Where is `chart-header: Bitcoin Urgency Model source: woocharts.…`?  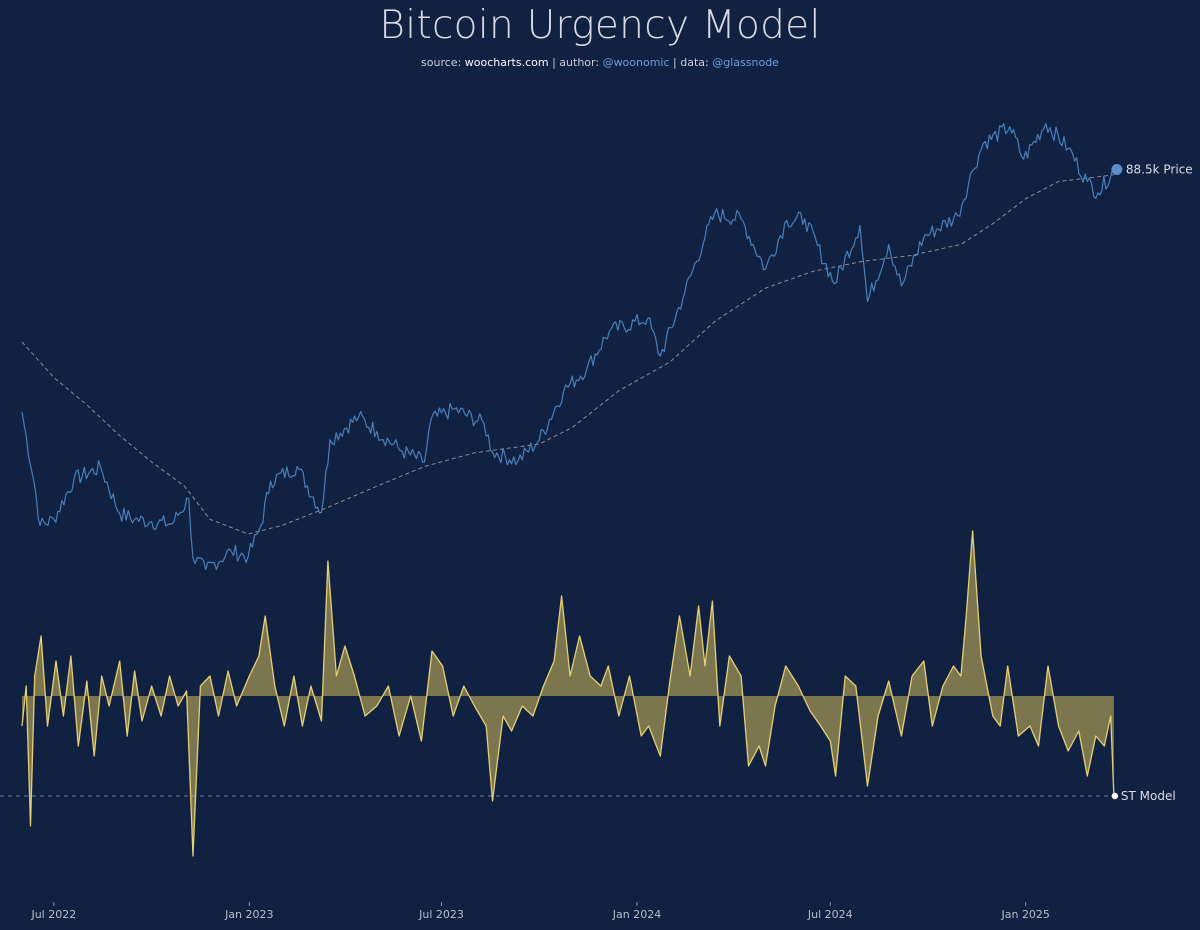
chart-header: Bitcoin Urgency Model source: woocharts.… is located at coordinates (600, 34).